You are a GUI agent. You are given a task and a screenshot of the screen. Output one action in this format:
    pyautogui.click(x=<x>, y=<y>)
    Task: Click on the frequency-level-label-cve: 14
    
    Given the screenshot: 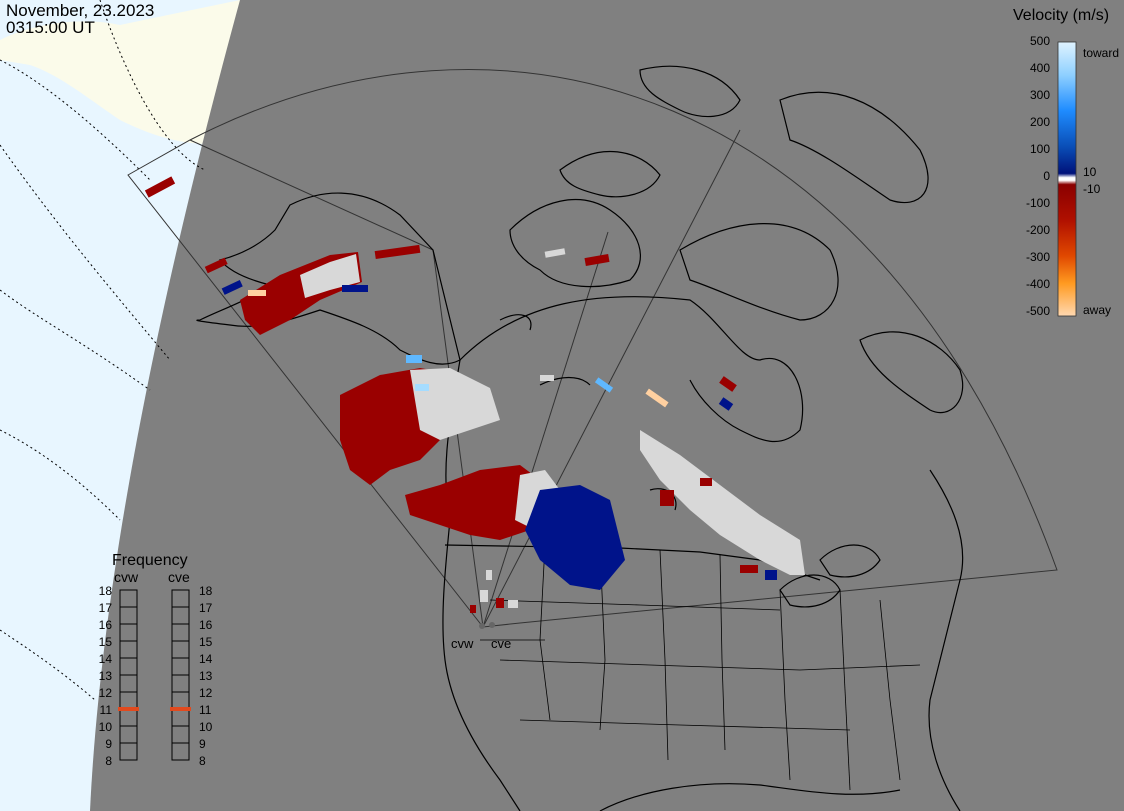 What is the action you would take?
    pyautogui.click(x=206, y=659)
    